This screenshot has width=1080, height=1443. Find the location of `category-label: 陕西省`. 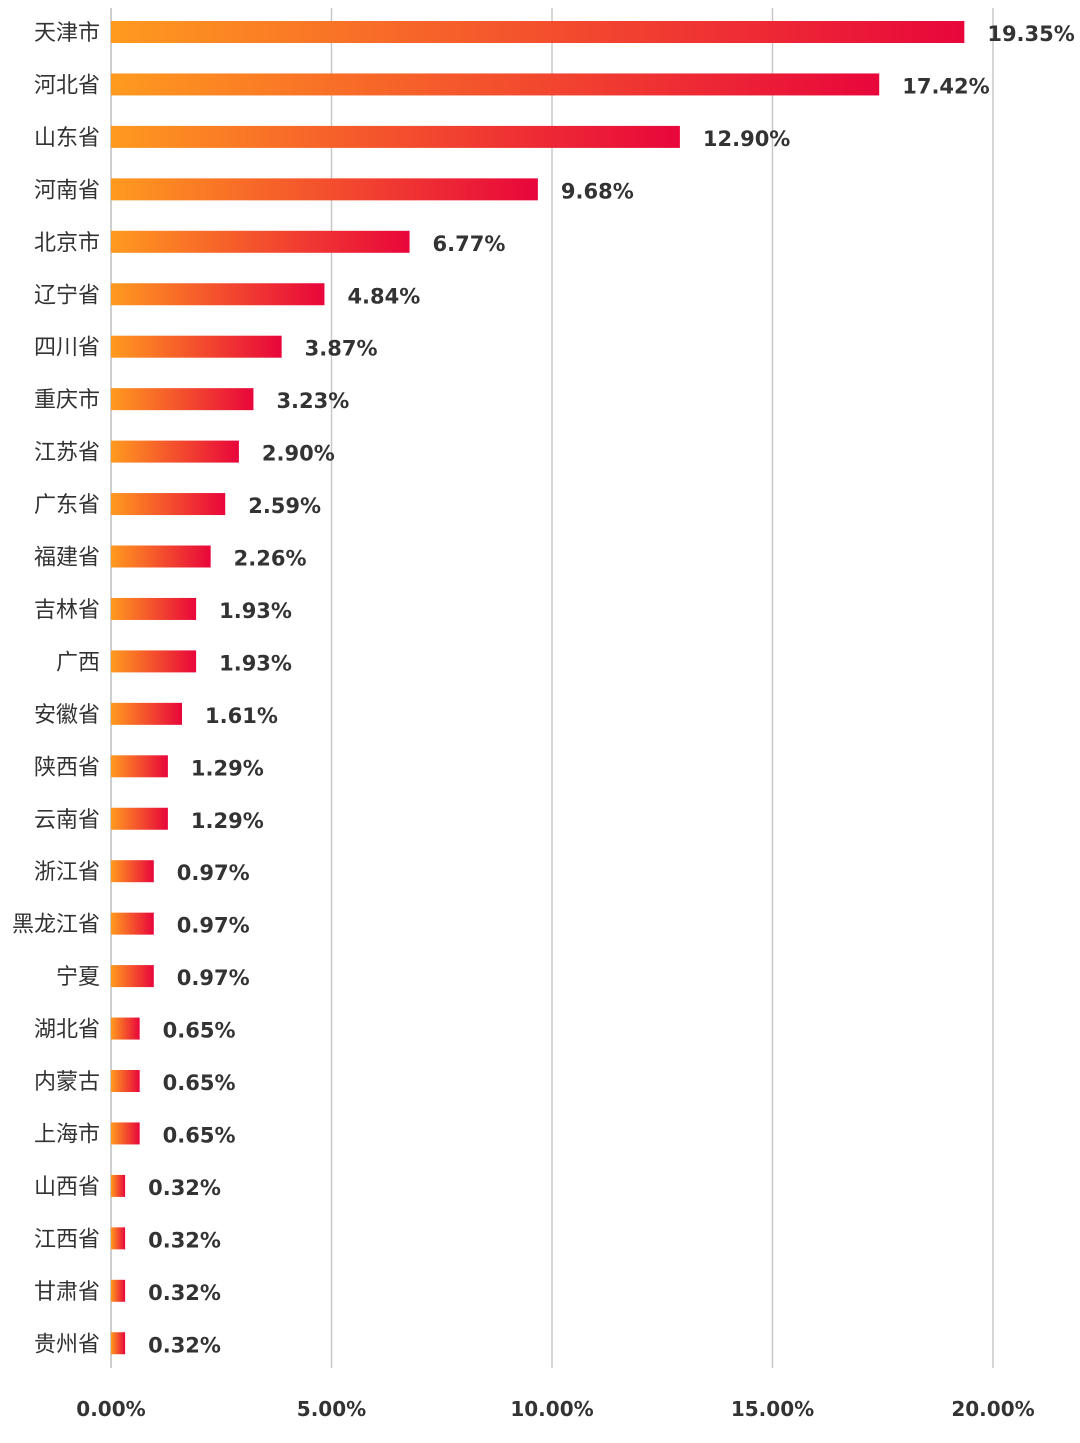

category-label: 陕西省 is located at coordinates (67, 767).